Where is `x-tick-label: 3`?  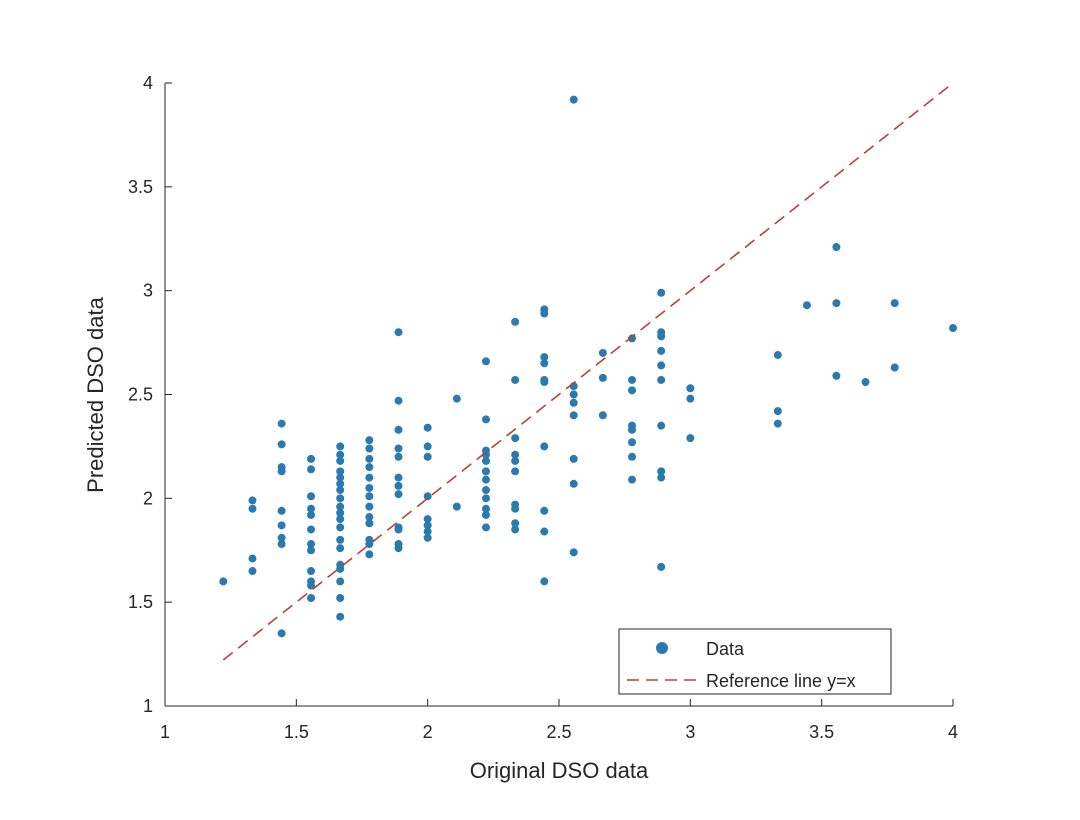
x-tick-label: 3 is located at coordinates (690, 732).